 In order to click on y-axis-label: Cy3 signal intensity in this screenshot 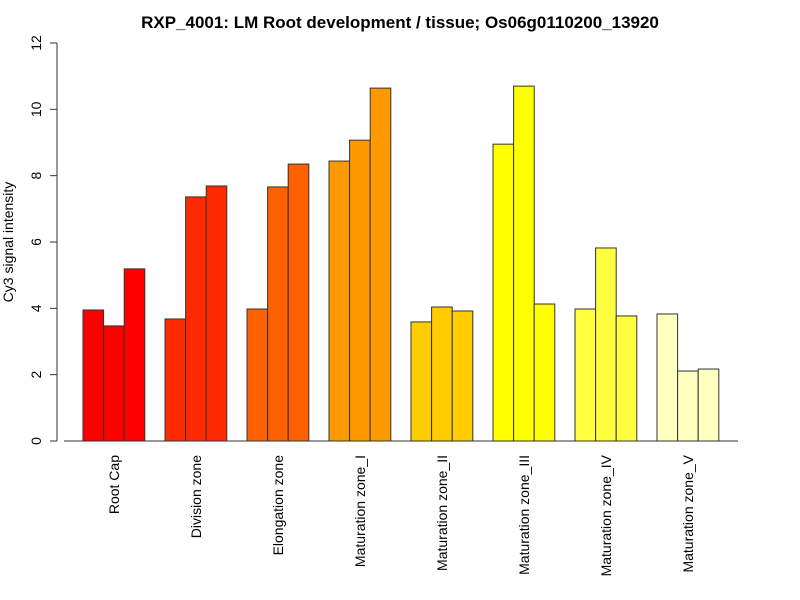, I will do `click(8, 242)`.